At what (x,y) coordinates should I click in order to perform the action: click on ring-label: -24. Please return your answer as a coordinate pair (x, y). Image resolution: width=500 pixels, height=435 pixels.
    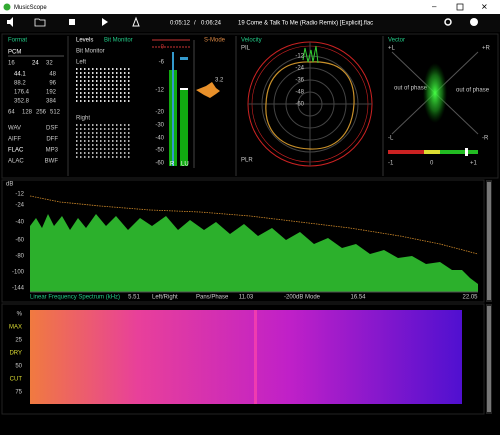
    Looking at the image, I should click on (299, 69).